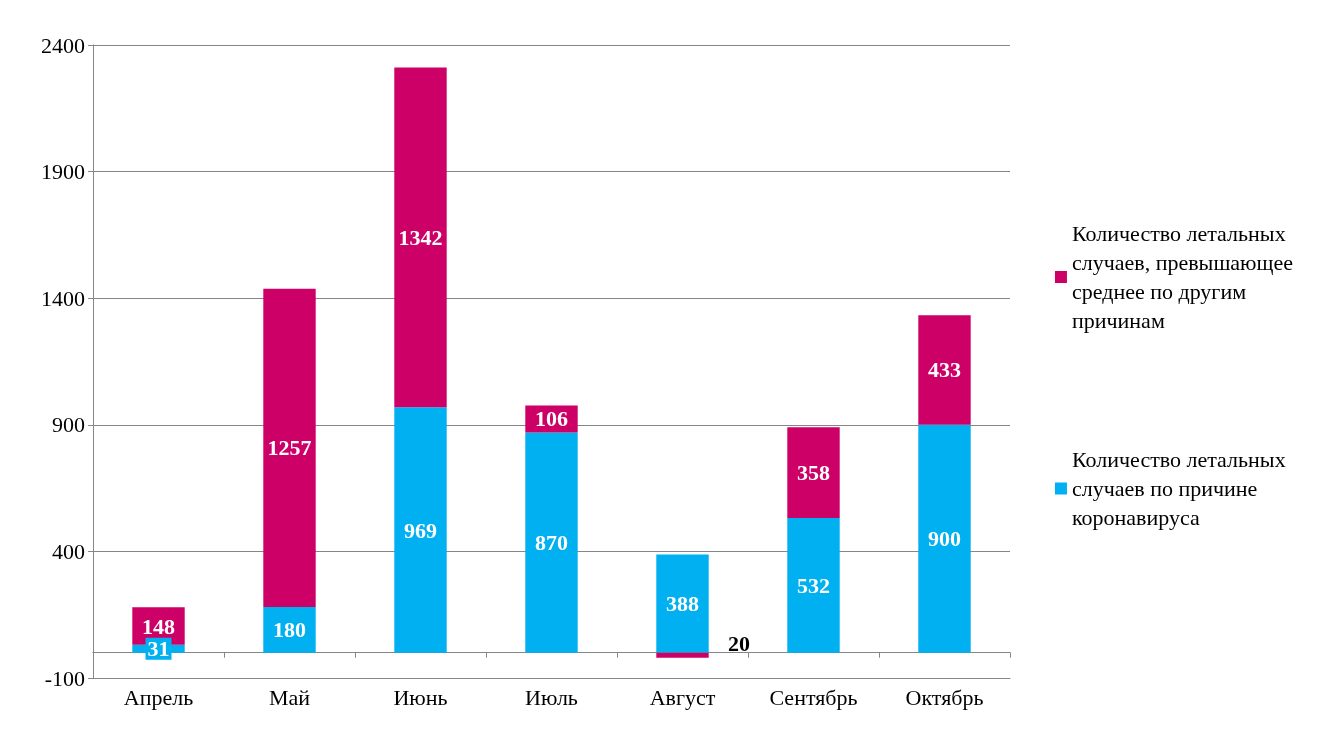 This screenshot has width=1323, height=753. Describe the element at coordinates (68, 551) in the screenshot. I see `y-tick-label: 400` at that location.